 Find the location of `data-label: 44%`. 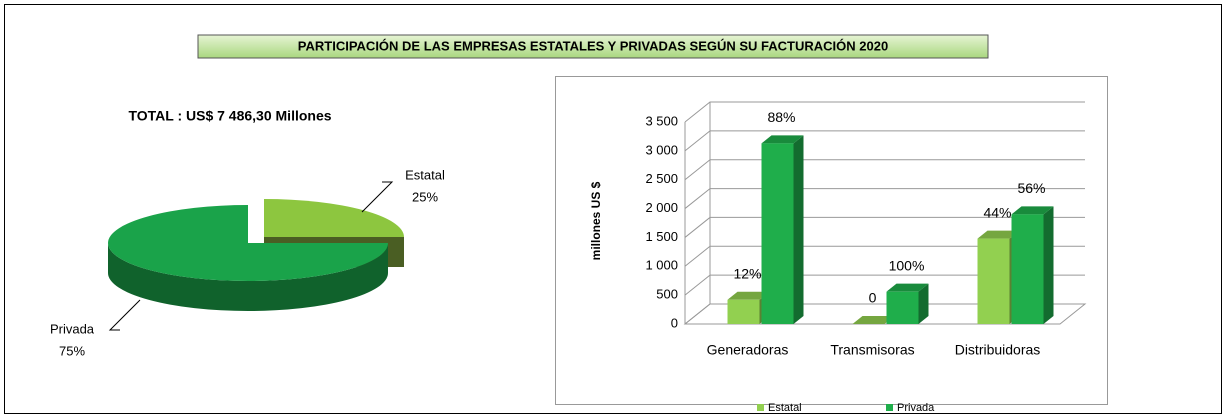

data-label: 44% is located at coordinates (997, 212).